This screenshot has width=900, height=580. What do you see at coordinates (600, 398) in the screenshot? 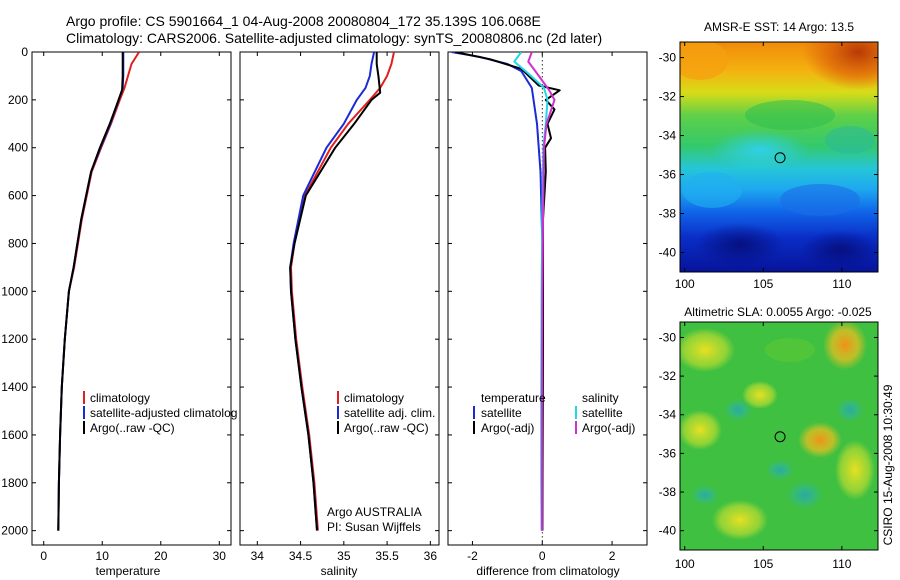
I see `difference-legend-salinity-heading: salinity` at bounding box center [600, 398].